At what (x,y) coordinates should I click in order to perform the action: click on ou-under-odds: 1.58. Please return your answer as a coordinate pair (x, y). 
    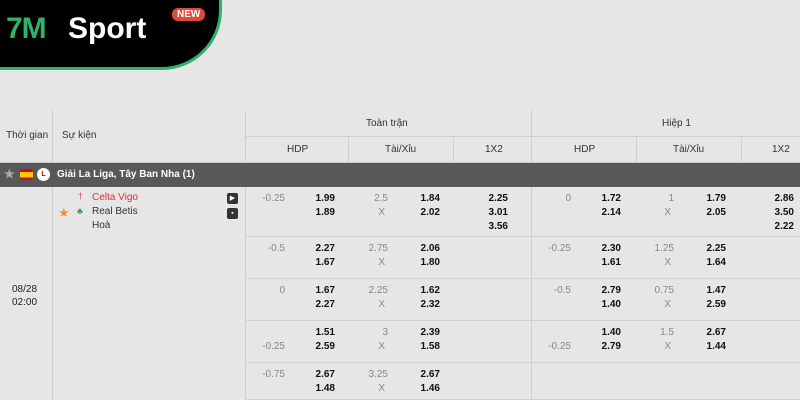
    Looking at the image, I should click on (430, 346).